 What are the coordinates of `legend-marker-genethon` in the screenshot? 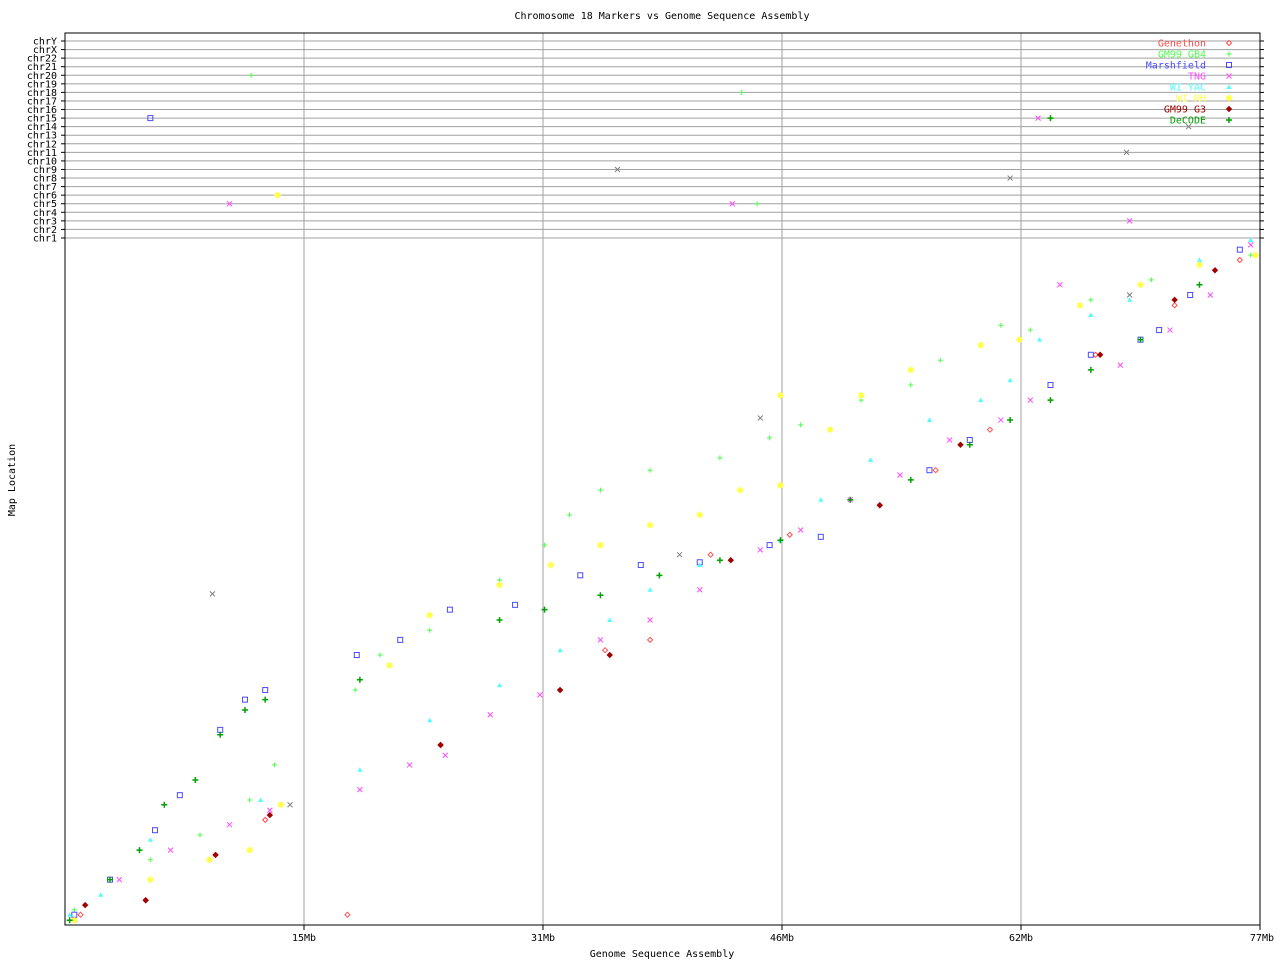 It's located at (1229, 43).